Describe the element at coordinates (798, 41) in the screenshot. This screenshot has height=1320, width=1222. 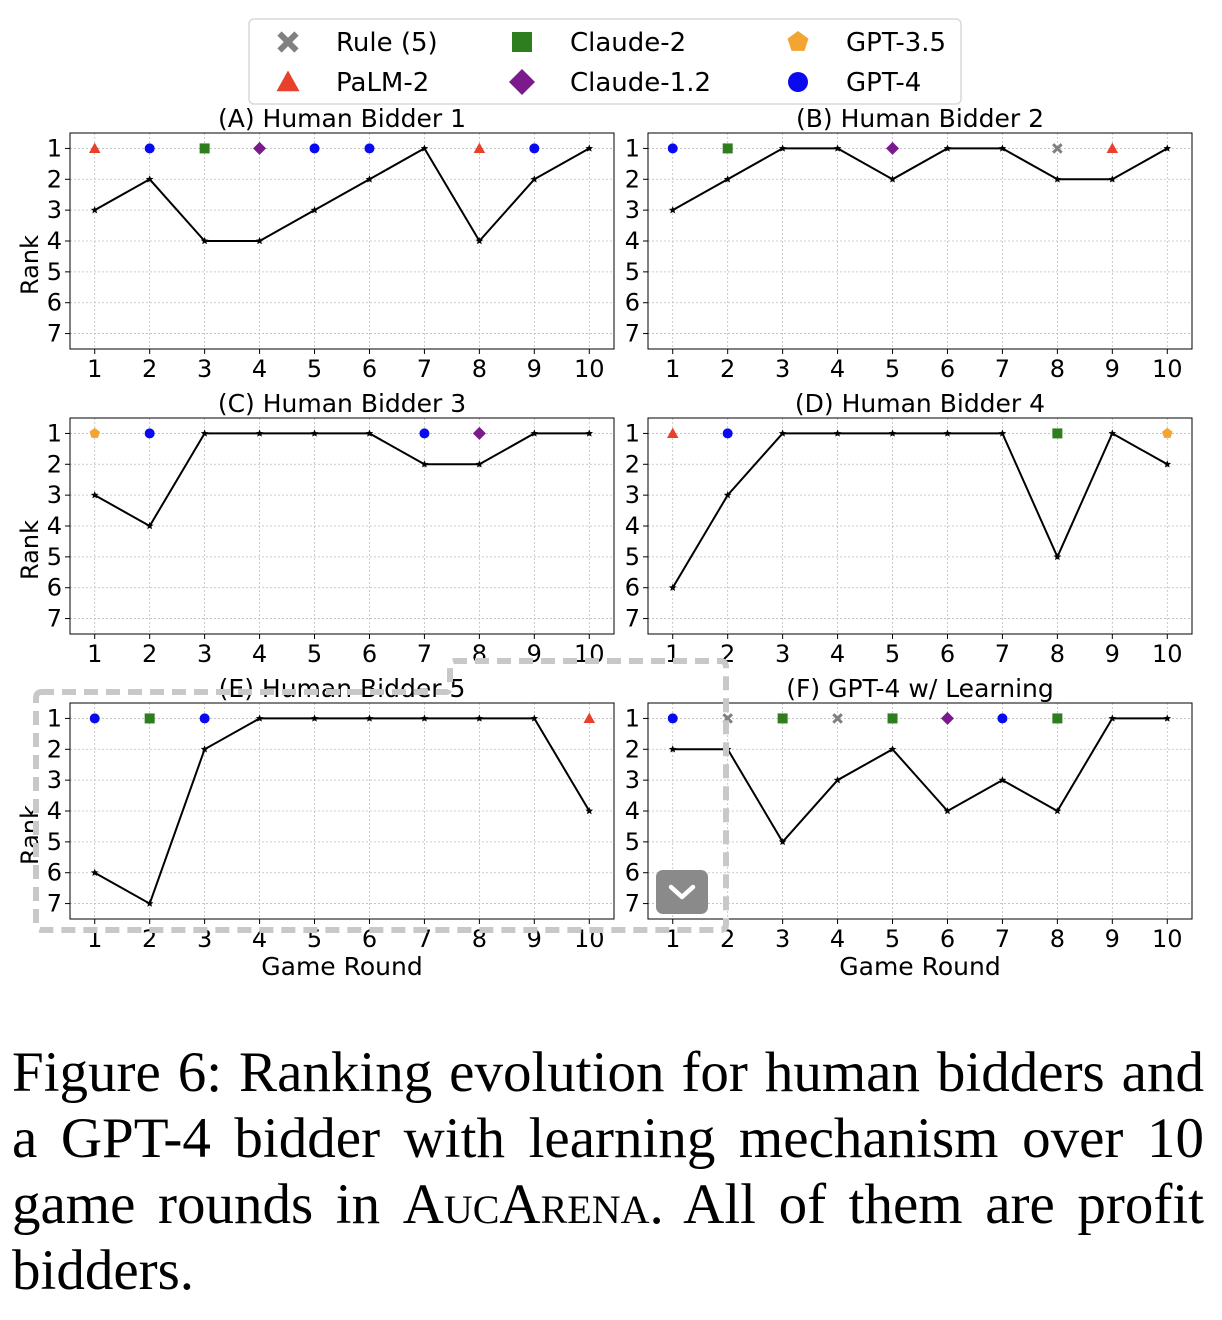
I see `gpt35-legend-marker` at that location.